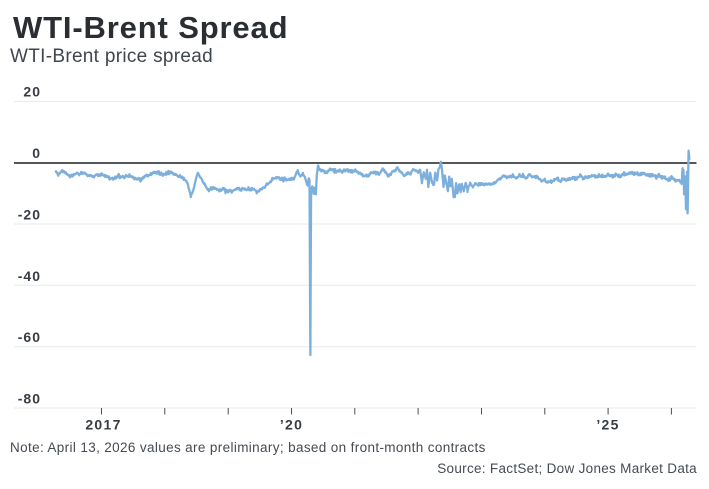 This screenshot has width=709, height=489. I want to click on svg-text: -80, so click(29, 399).